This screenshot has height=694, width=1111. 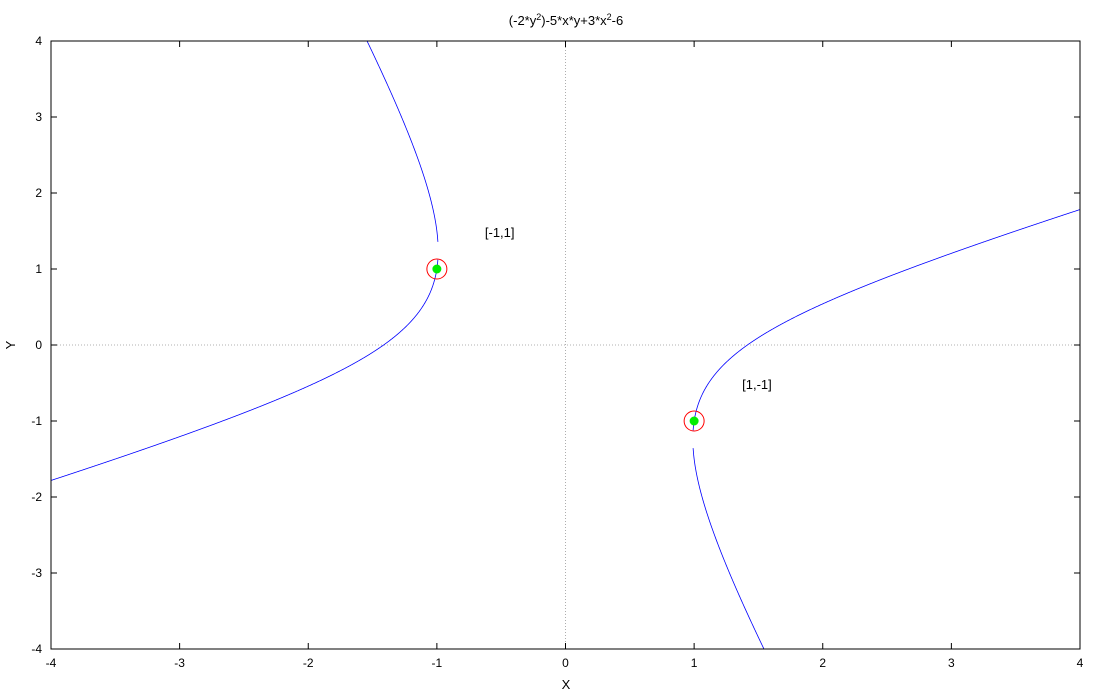 I want to click on x-tick-label: 4, so click(x=1080, y=663).